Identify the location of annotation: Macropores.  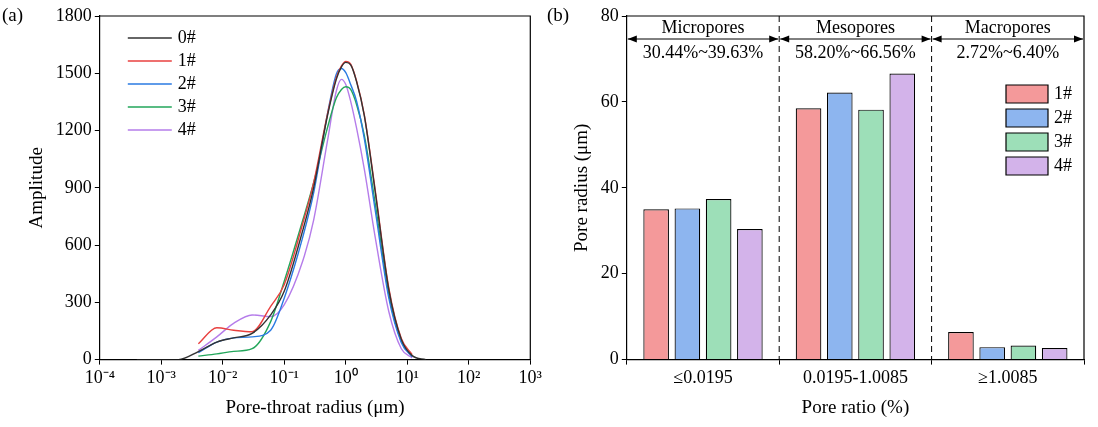
(1007, 26).